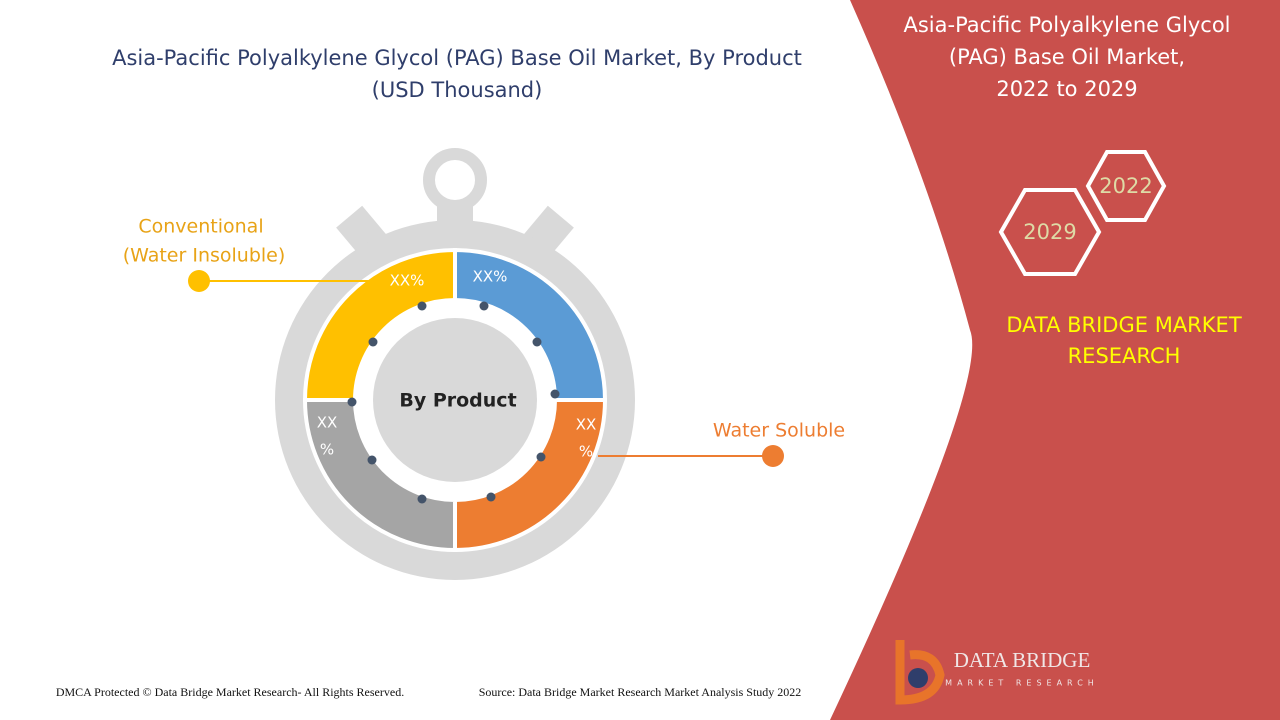 This screenshot has width=1280, height=720. I want to click on panel-title: 2022 to 2029, so click(1066, 89).